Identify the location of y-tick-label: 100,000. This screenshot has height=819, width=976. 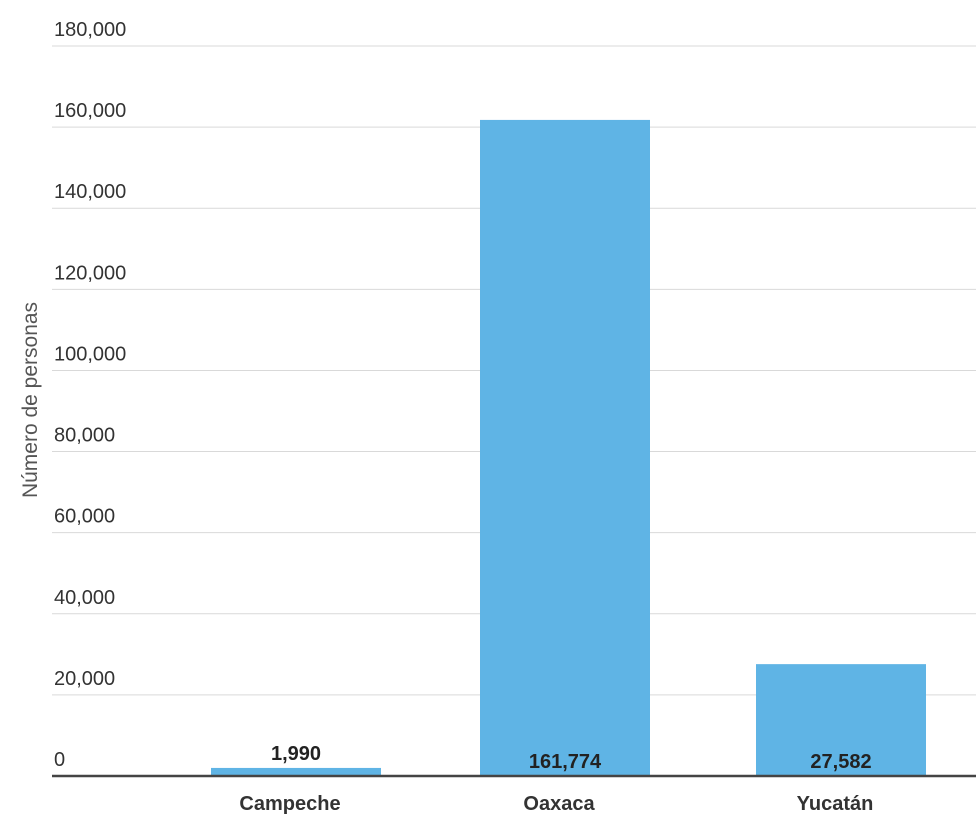
(90, 354).